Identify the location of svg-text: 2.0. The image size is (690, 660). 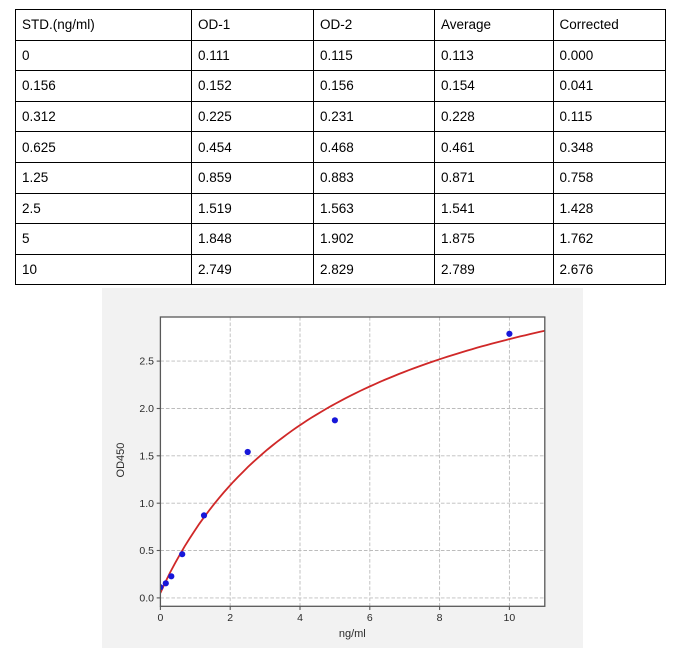
(146, 409).